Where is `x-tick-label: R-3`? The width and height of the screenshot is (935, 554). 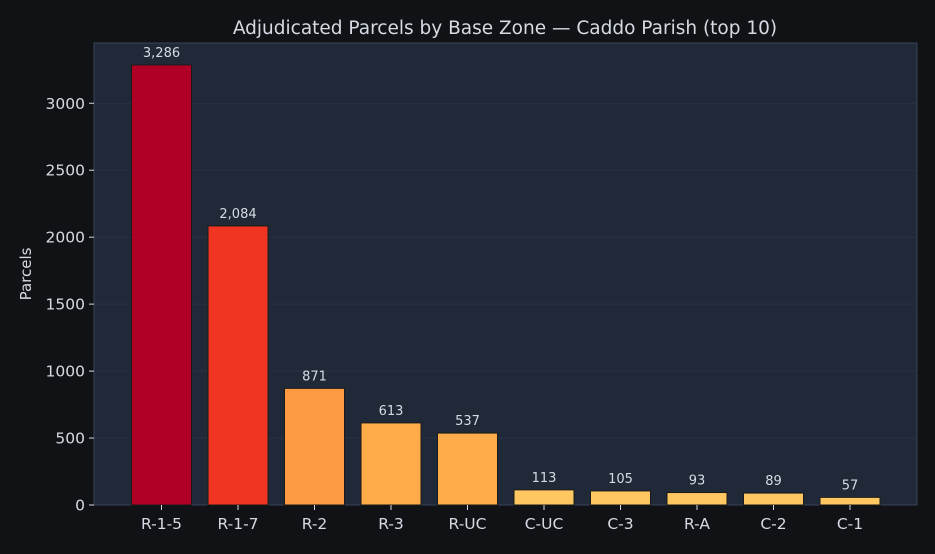 x-tick-label: R-3 is located at coordinates (391, 524).